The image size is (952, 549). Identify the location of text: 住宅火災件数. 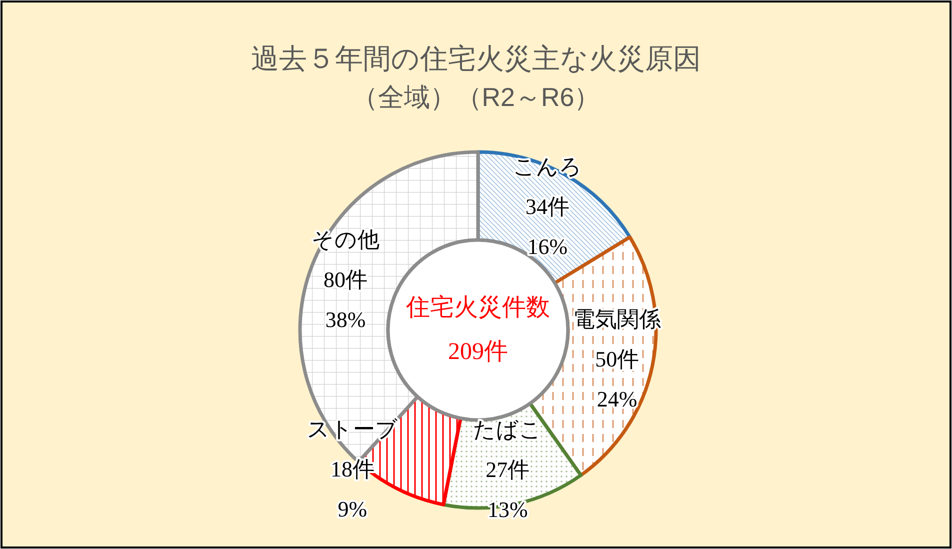
(477, 307).